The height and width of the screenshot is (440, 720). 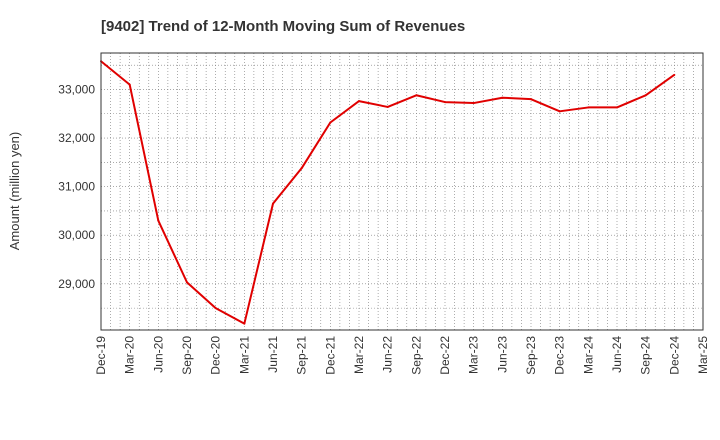 I want to click on x-tick-label: Mar-20, so click(x=130, y=355).